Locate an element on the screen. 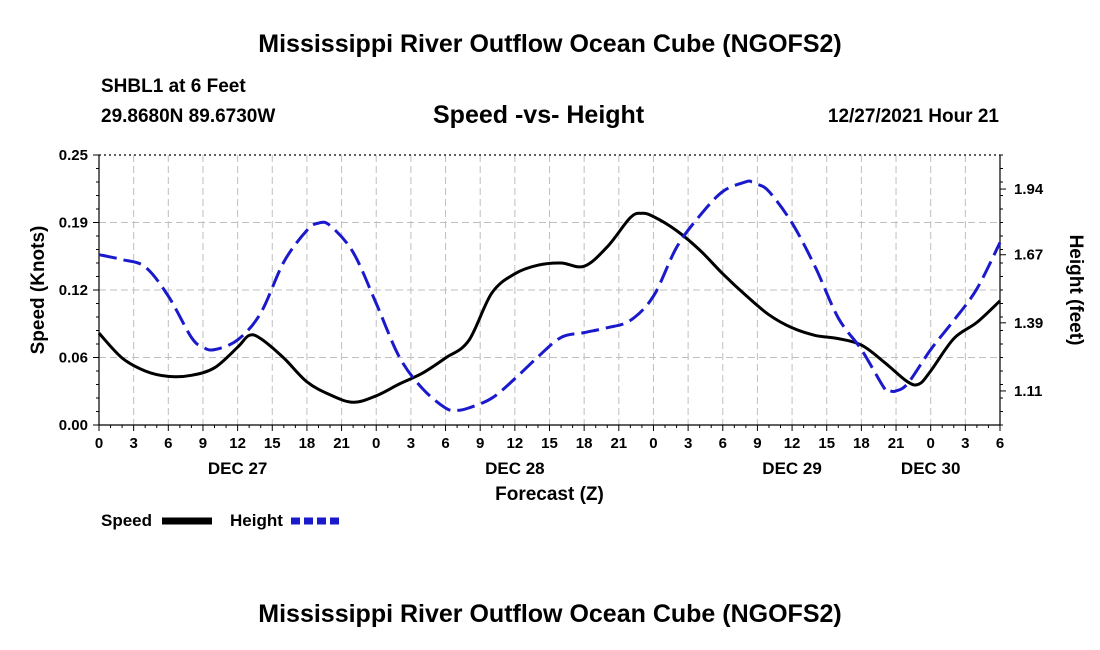  legend-speed-label: Speed is located at coordinates (126, 520).